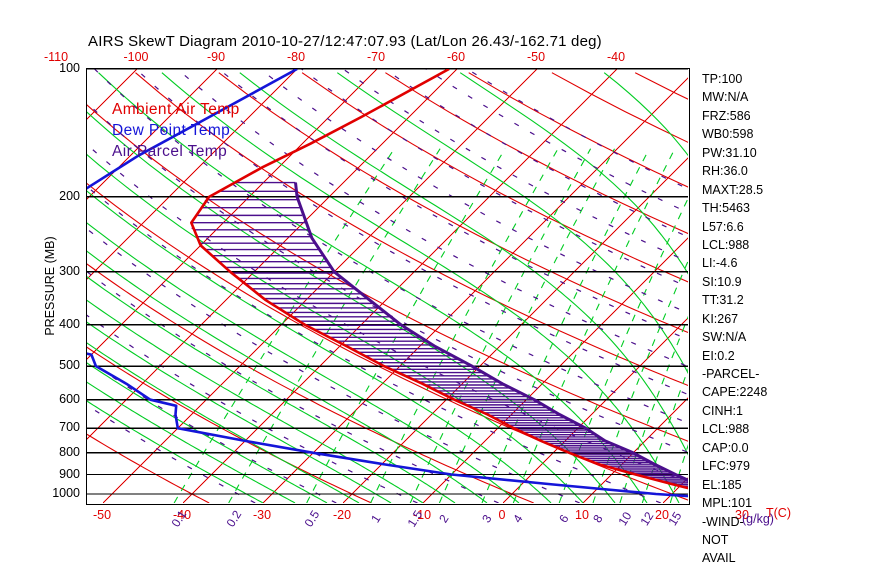  I want to click on mixing-ratio-tick: 3, so click(487, 519).